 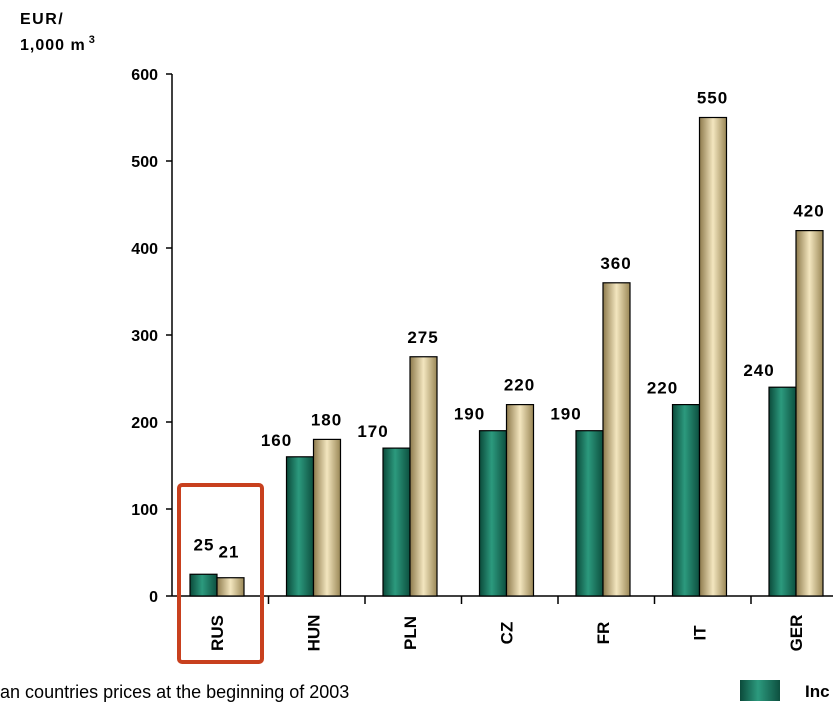 I want to click on legend-label: Inc, so click(x=817, y=691).